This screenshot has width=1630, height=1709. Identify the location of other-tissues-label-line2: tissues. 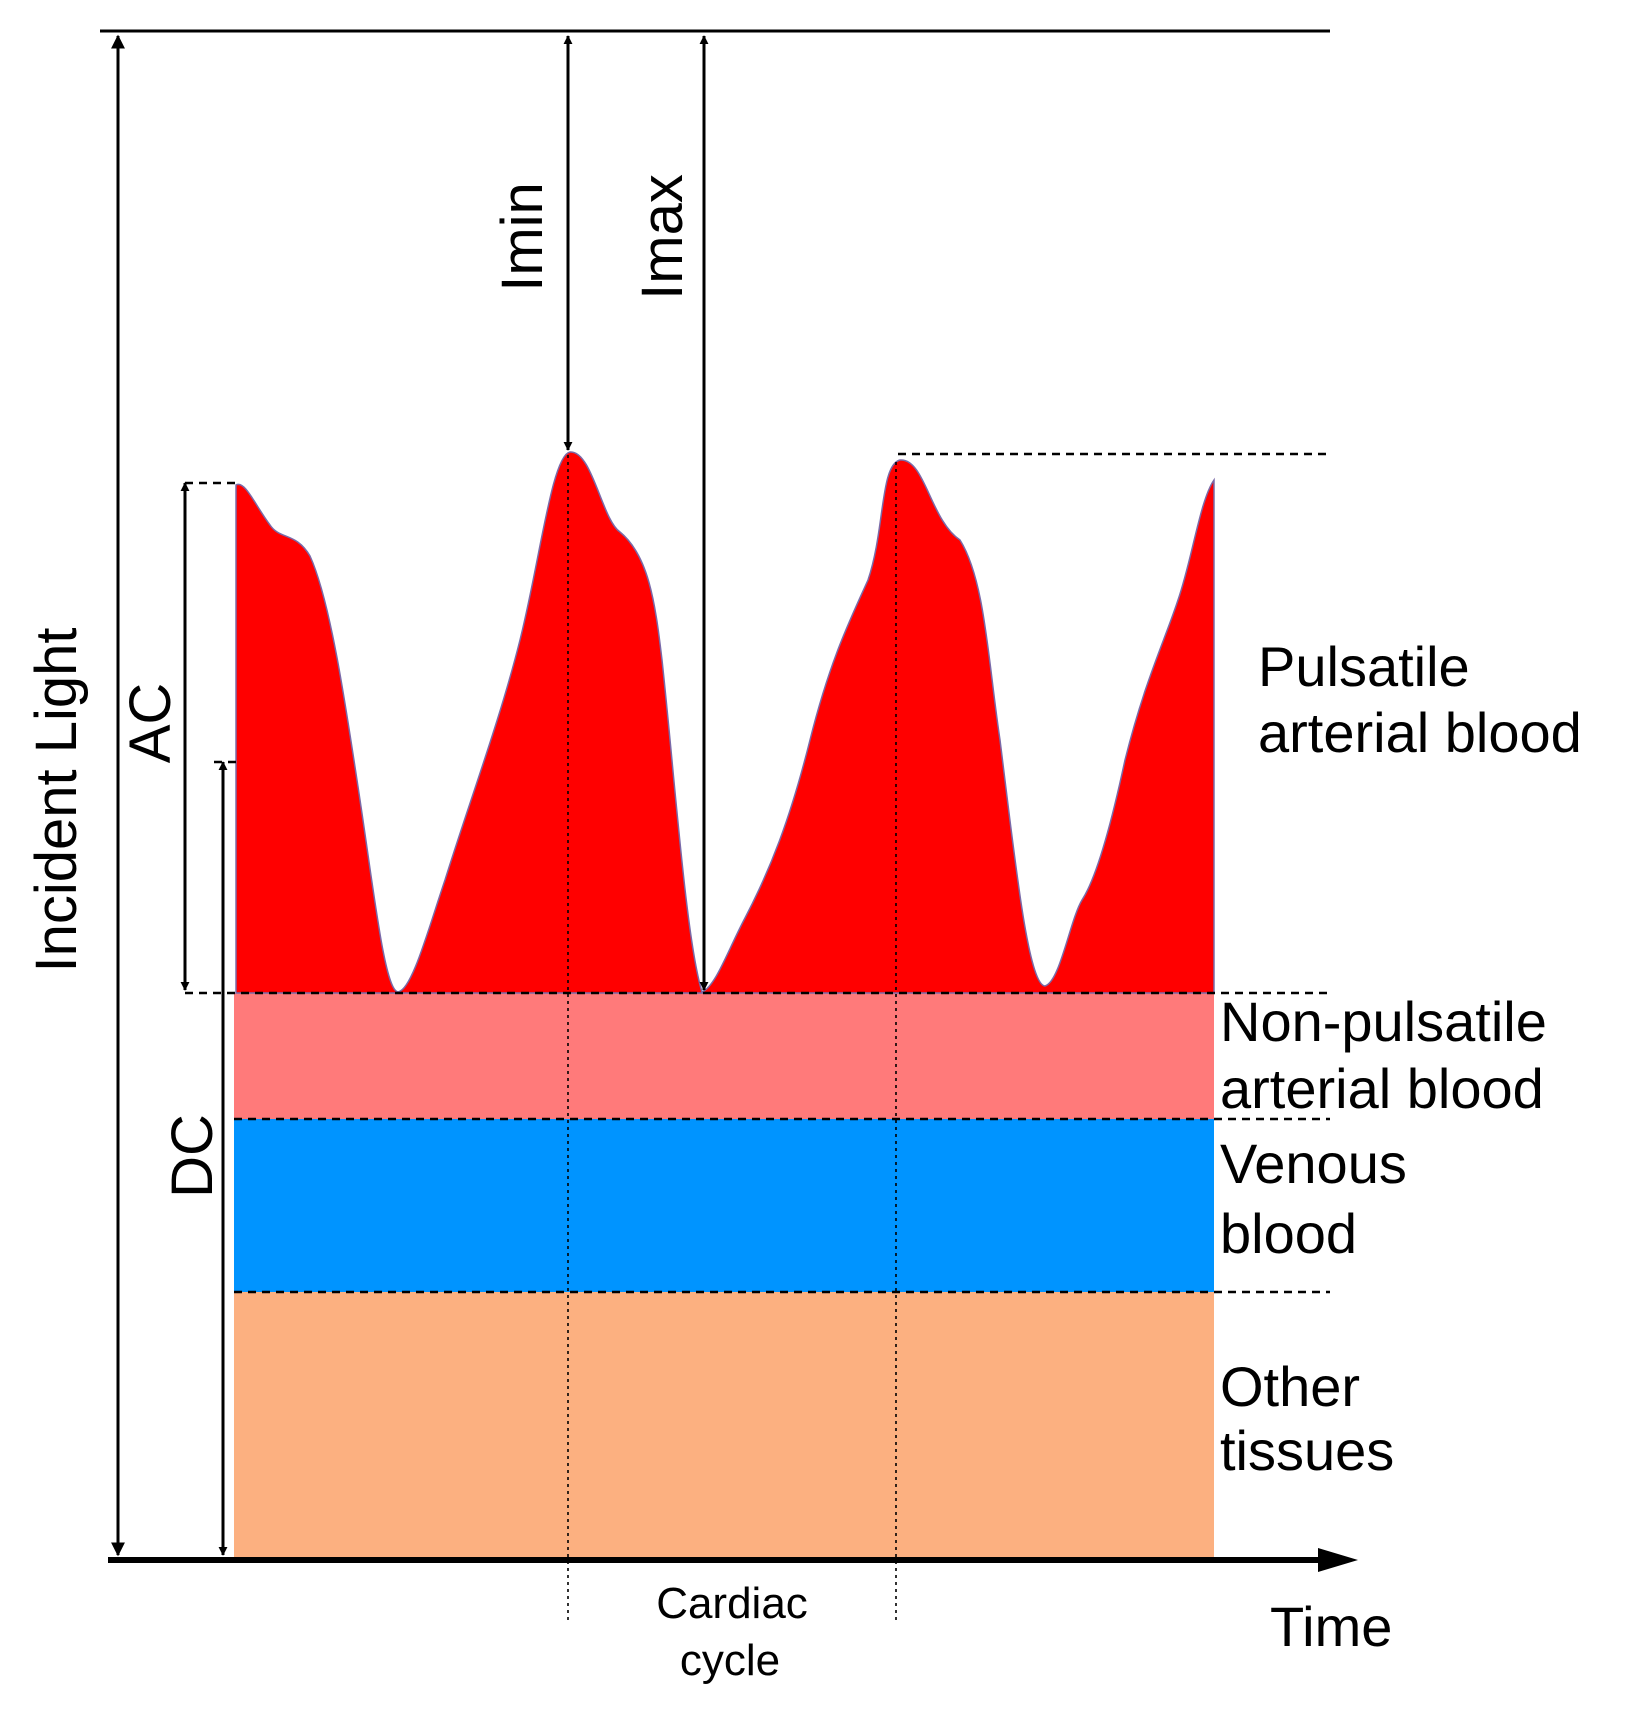
(1307, 1450).